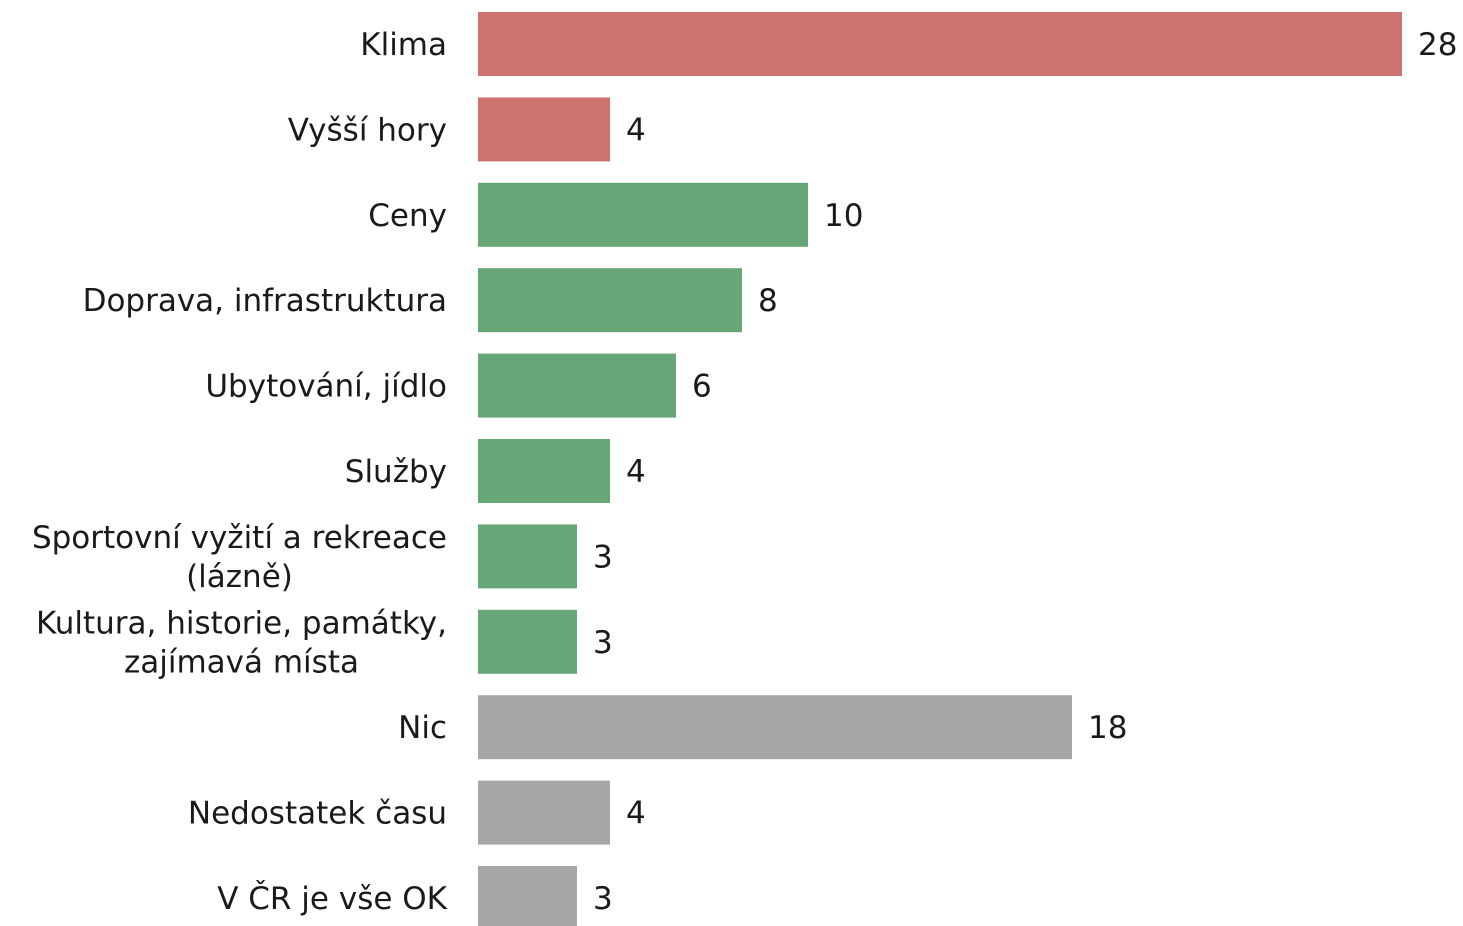 The height and width of the screenshot is (926, 1463). Describe the element at coordinates (768, 301) in the screenshot. I see `value-label: 8` at that location.